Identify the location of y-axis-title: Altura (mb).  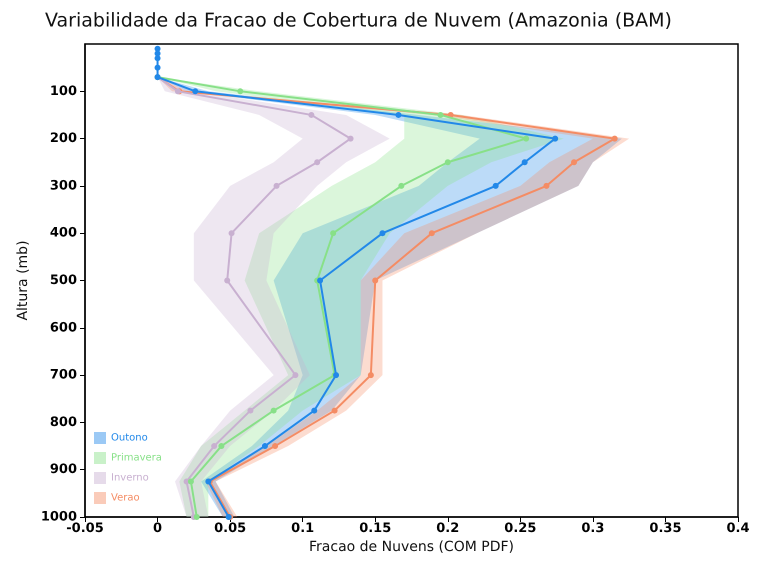
(22, 280).